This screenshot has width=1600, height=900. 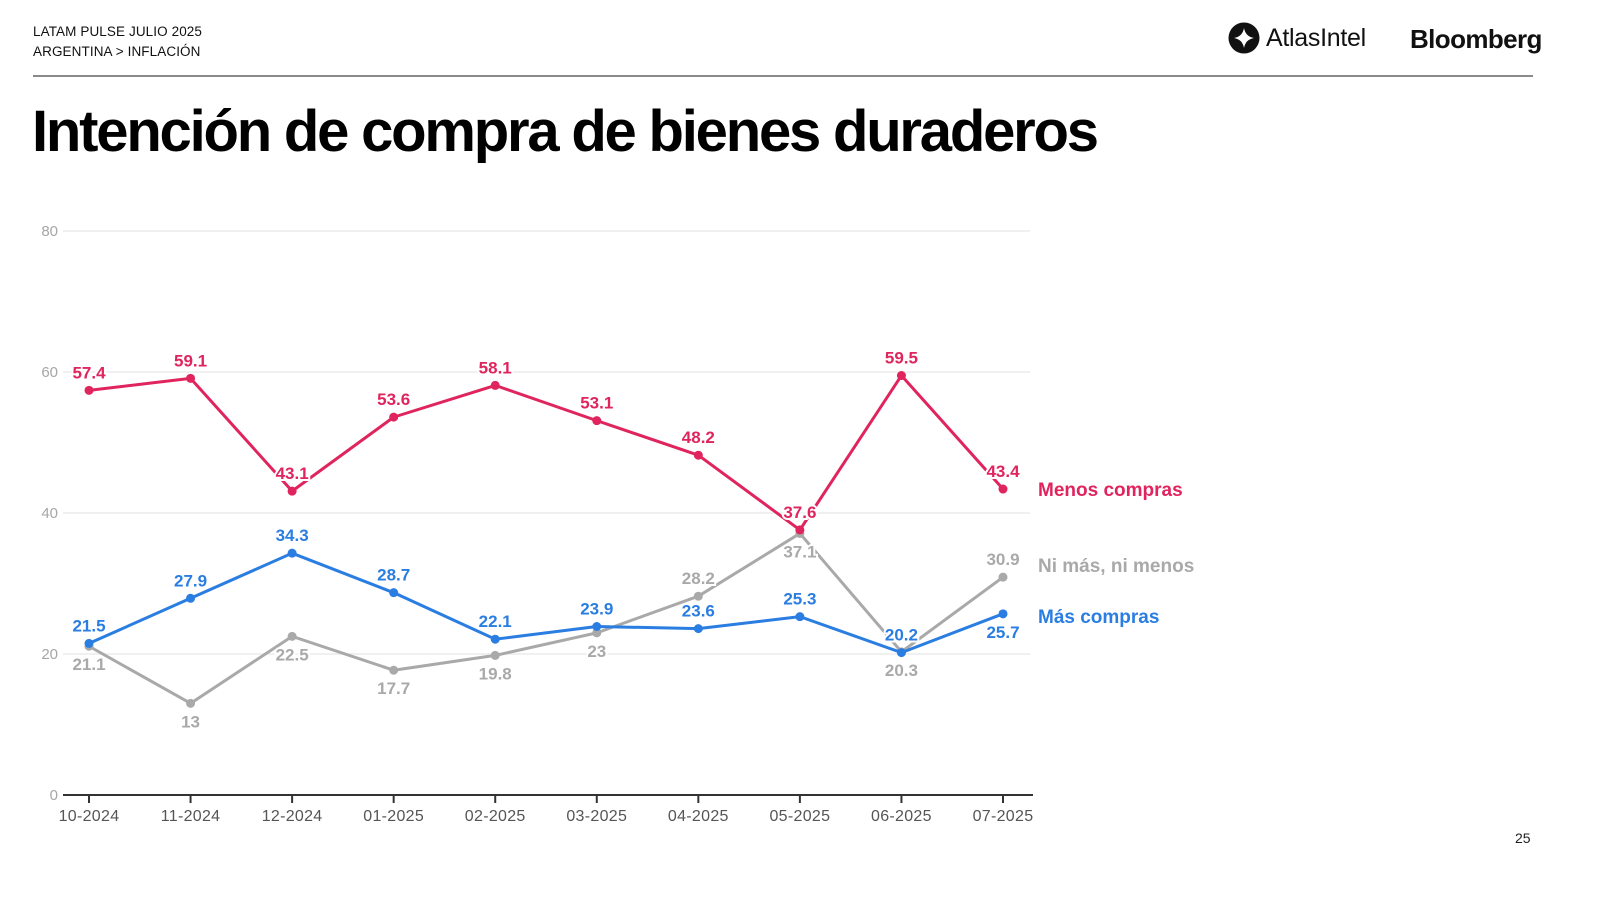 I want to click on atlasintel-compass-icon, so click(x=1244, y=38).